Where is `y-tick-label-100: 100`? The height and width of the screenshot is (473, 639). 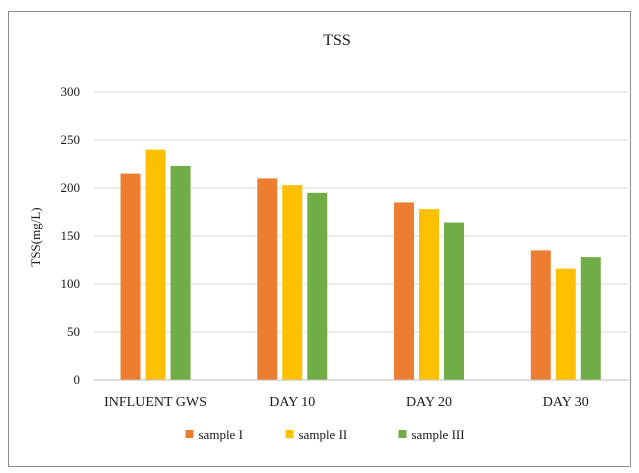 y-tick-label-100: 100 is located at coordinates (71, 283).